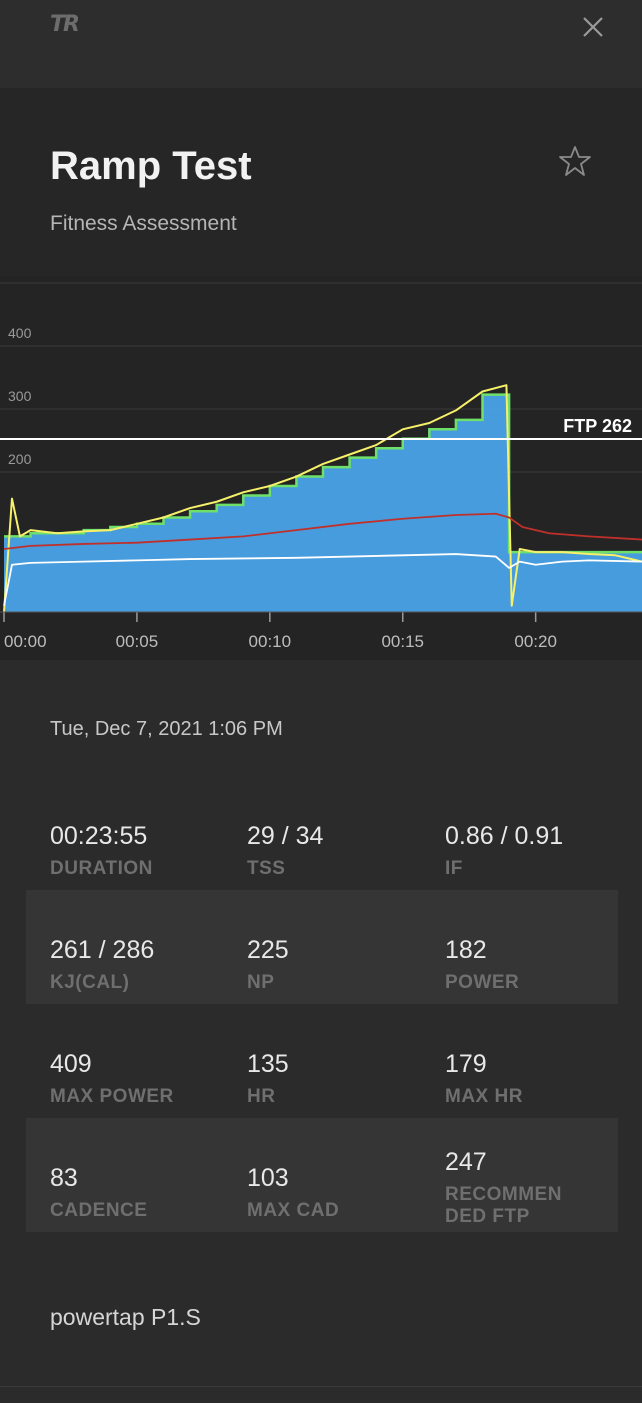 This screenshot has height=1403, width=642. I want to click on stat-cell: 261 / 286 KJ(CAL), so click(135, 947).